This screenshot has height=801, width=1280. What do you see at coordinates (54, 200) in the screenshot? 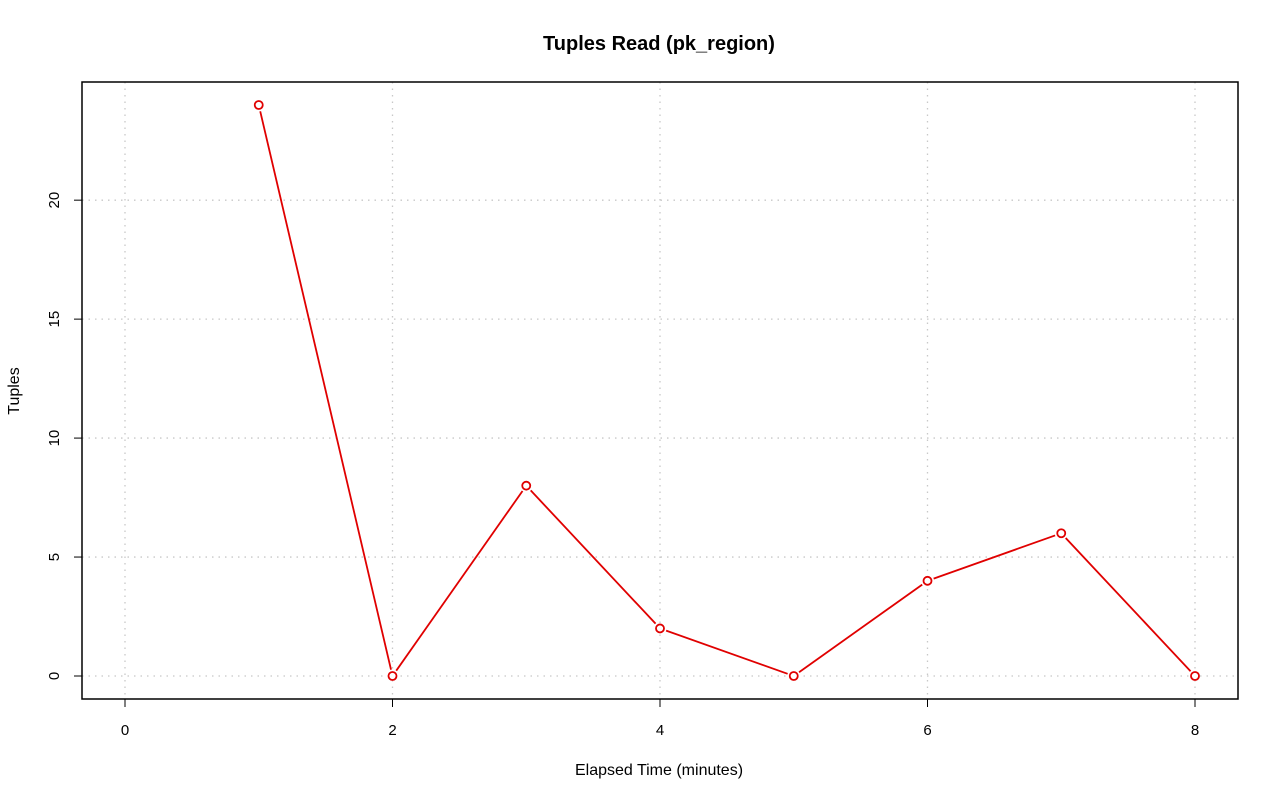
I see `y-tick-label: 20` at bounding box center [54, 200].